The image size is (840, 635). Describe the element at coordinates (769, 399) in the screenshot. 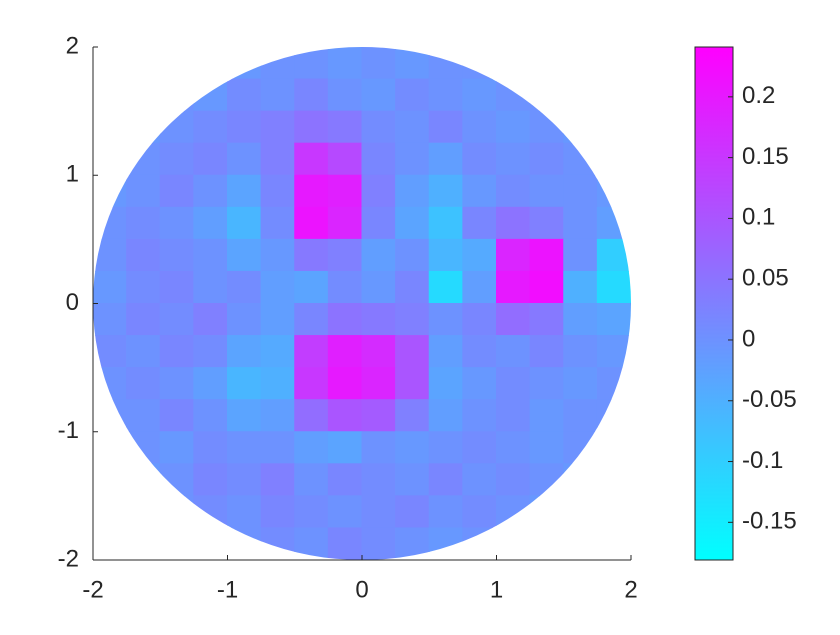

I see `colorbar-tick-label: -0.05` at that location.